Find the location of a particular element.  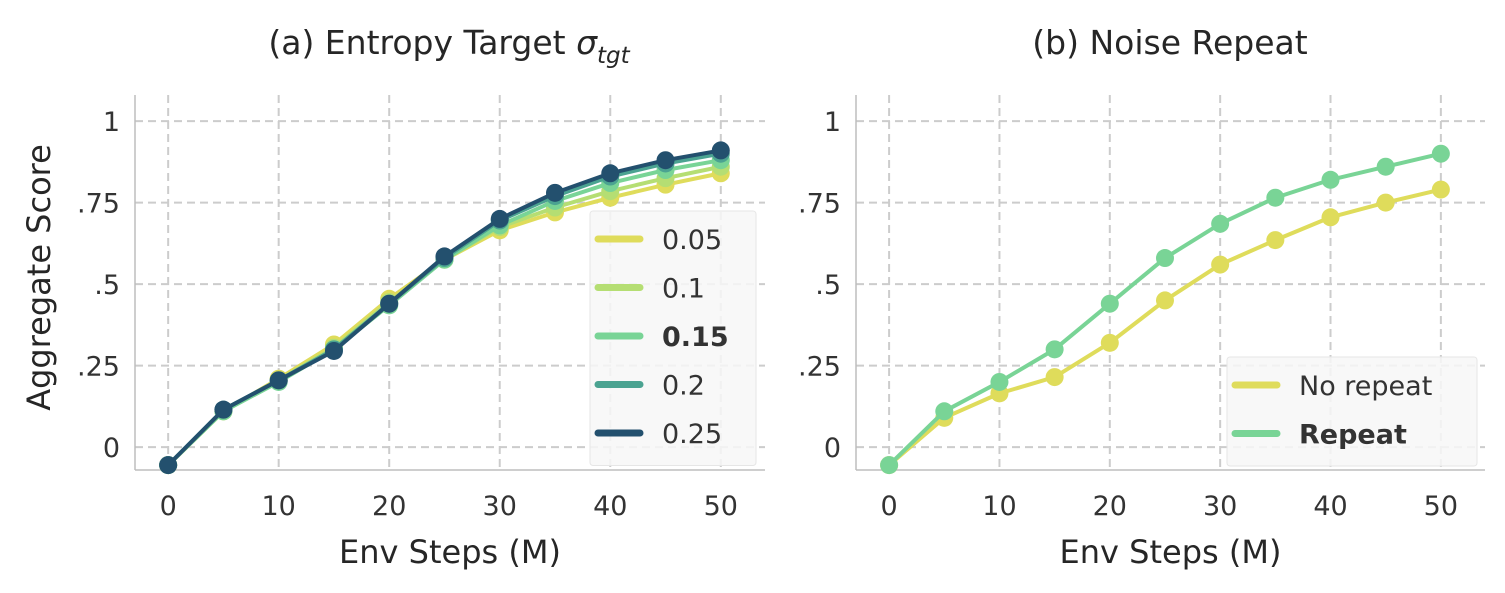

legend-label: 0.15 is located at coordinates (695, 337).